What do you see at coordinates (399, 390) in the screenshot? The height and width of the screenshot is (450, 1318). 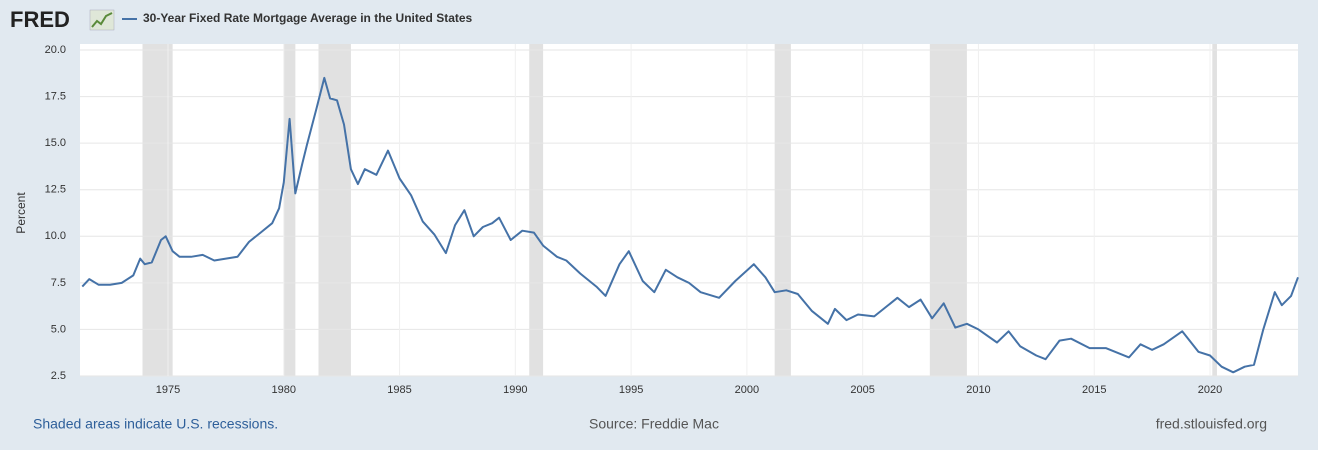 I see `x-tick-label: 1985` at bounding box center [399, 390].